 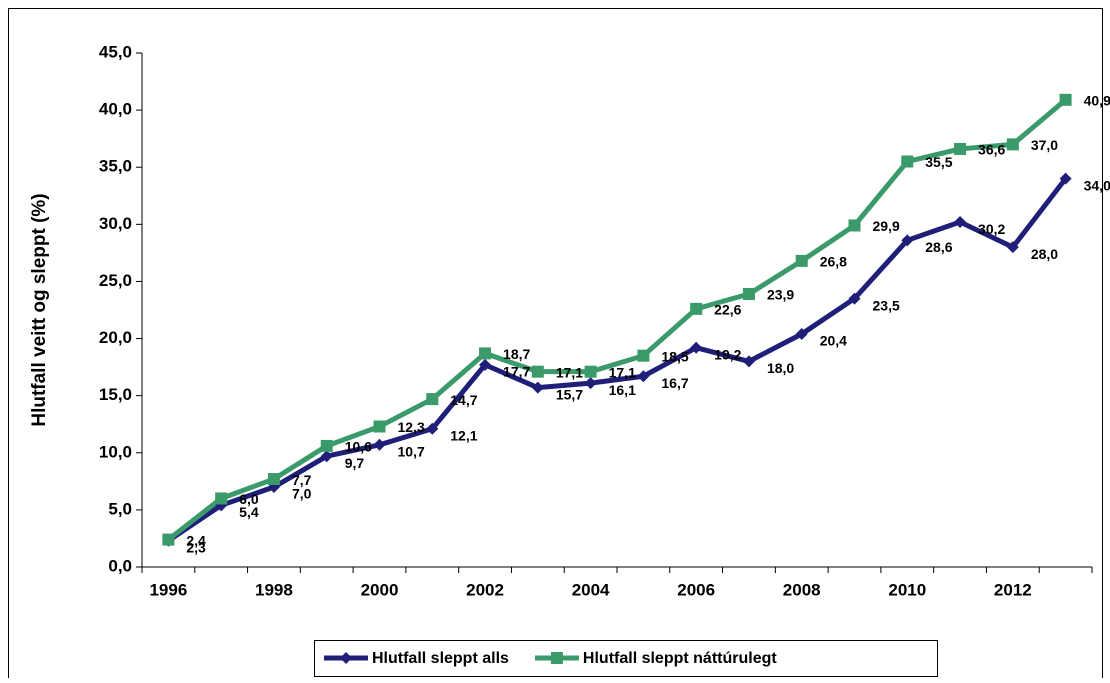 I want to click on data-label: 23,9, so click(x=780, y=295).